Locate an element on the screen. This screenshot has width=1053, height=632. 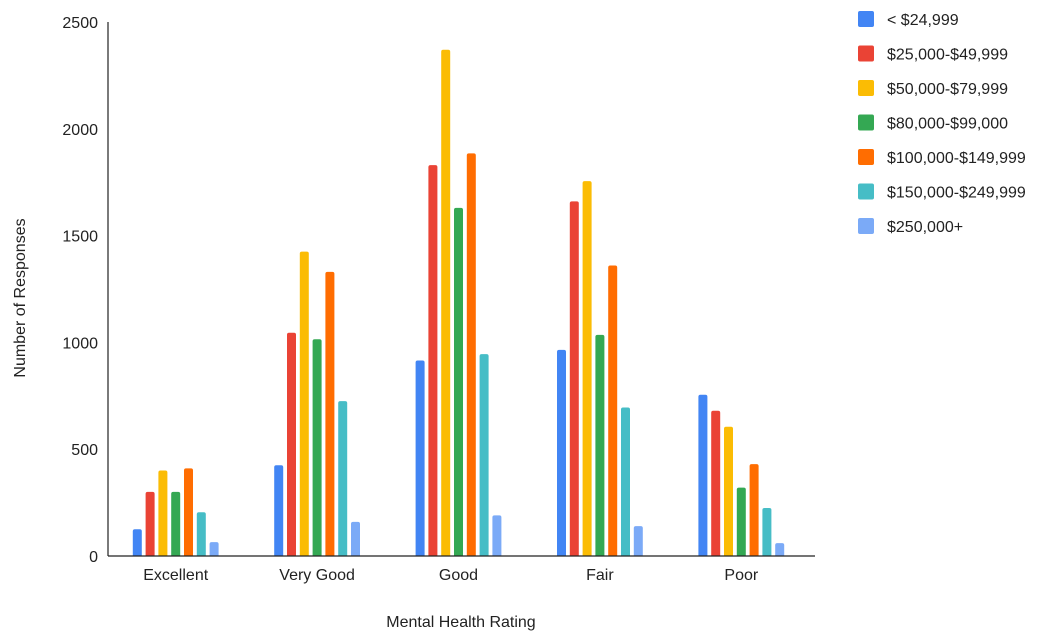
legend-label: $100,000-$149,999 is located at coordinates (956, 158).